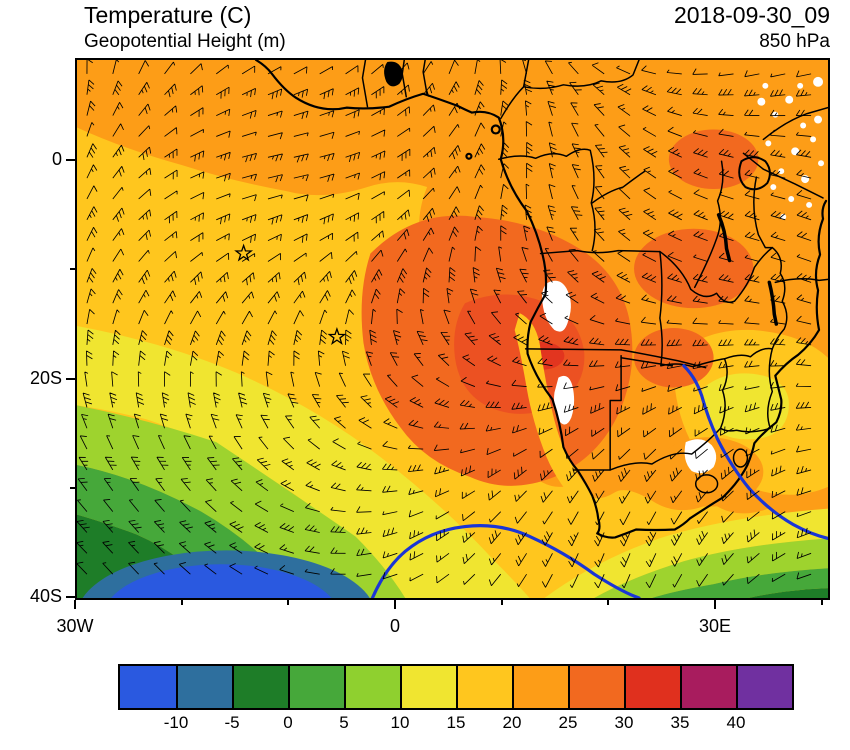 This screenshot has width=850, height=750. I want to click on island-saotome, so click(469, 156).